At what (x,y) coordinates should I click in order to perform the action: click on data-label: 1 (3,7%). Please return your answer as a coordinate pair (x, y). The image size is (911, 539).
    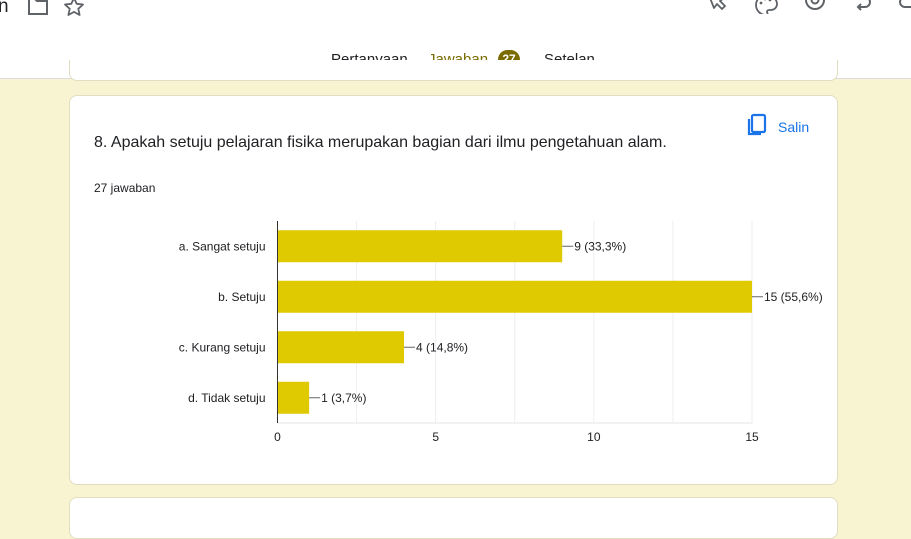
    Looking at the image, I should click on (343, 398).